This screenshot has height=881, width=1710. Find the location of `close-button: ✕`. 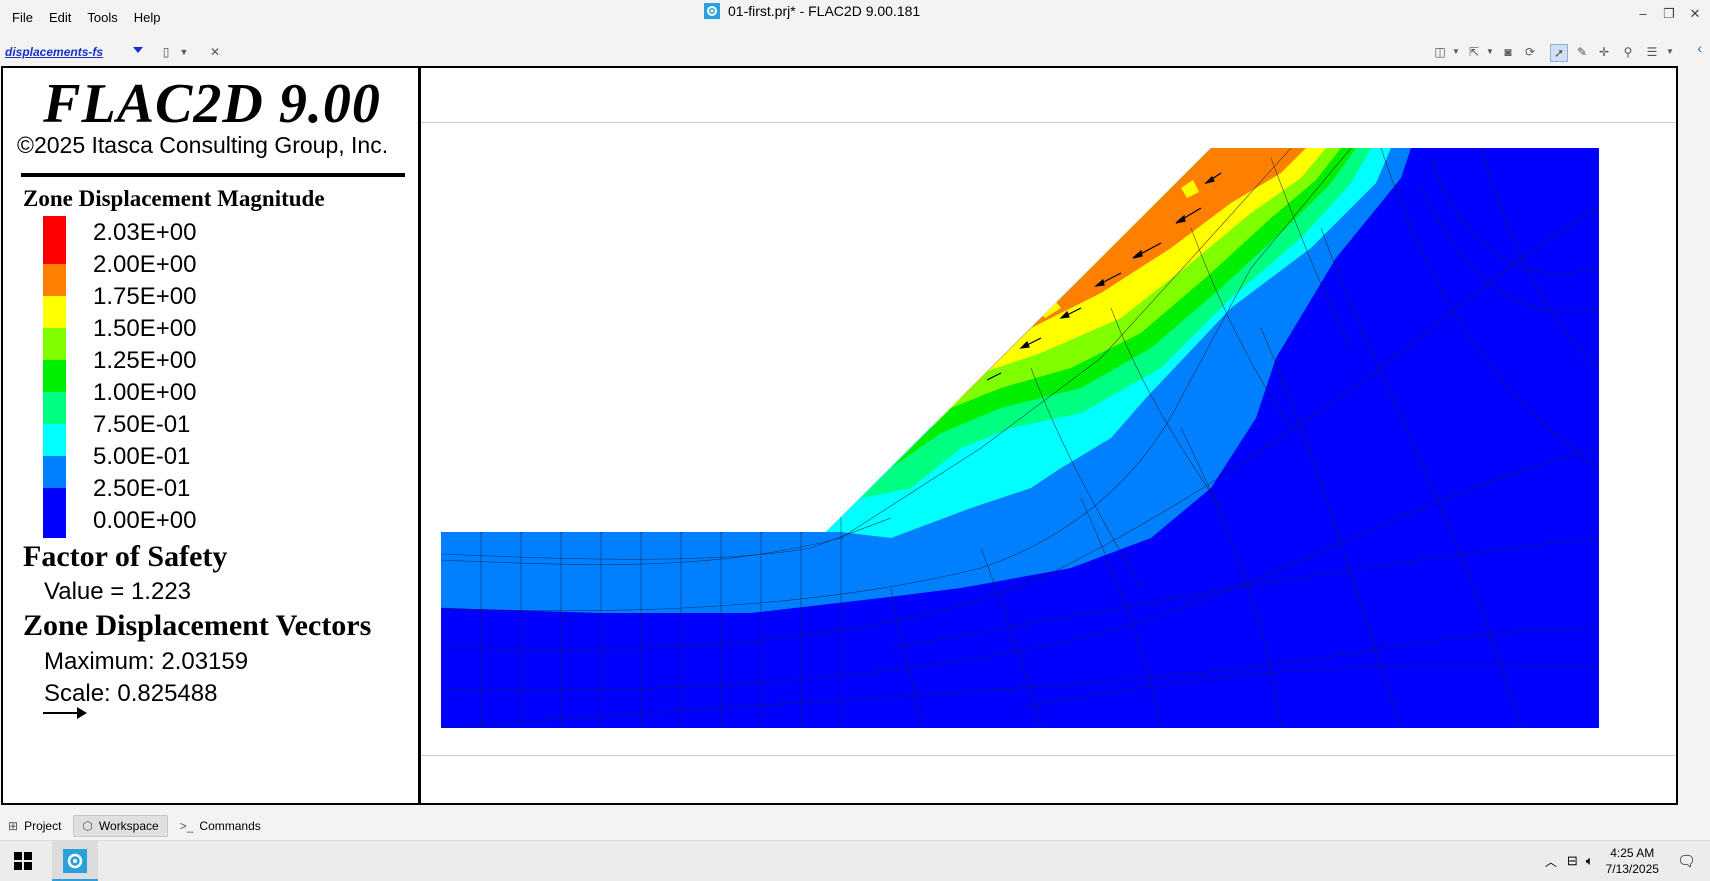

close-button: ✕ is located at coordinates (1695, 13).